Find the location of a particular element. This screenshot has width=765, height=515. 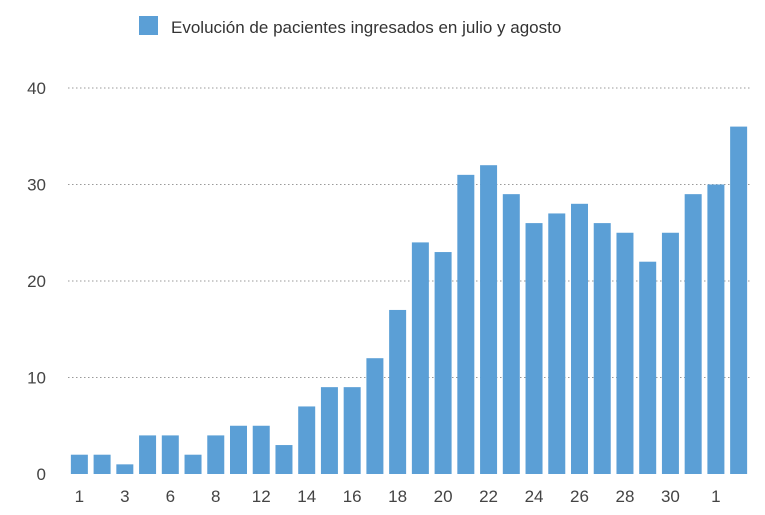

x-tick-label: 3 is located at coordinates (124, 496).